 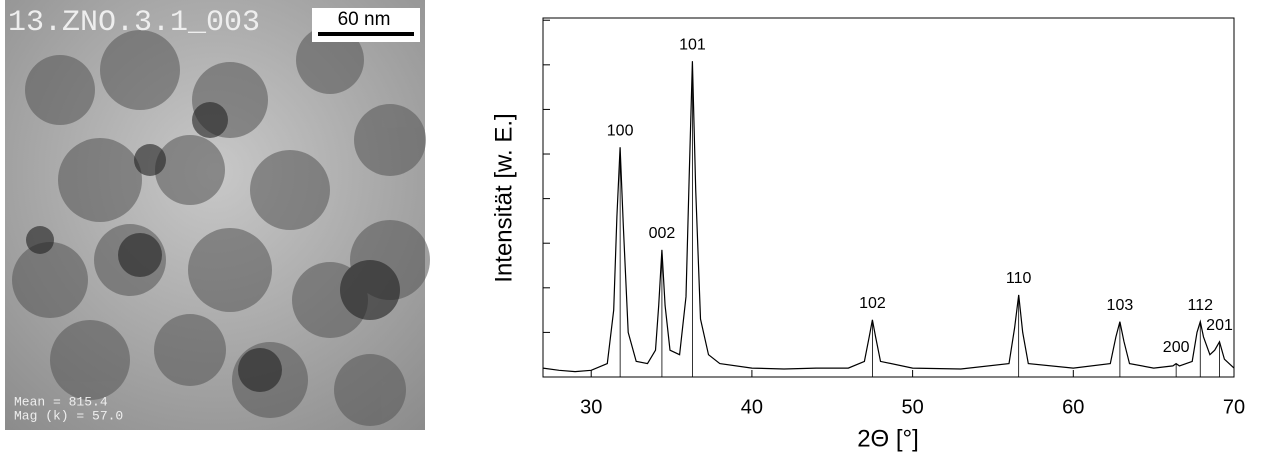 What do you see at coordinates (872, 303) in the screenshot?
I see `peak-label: 102` at bounding box center [872, 303].